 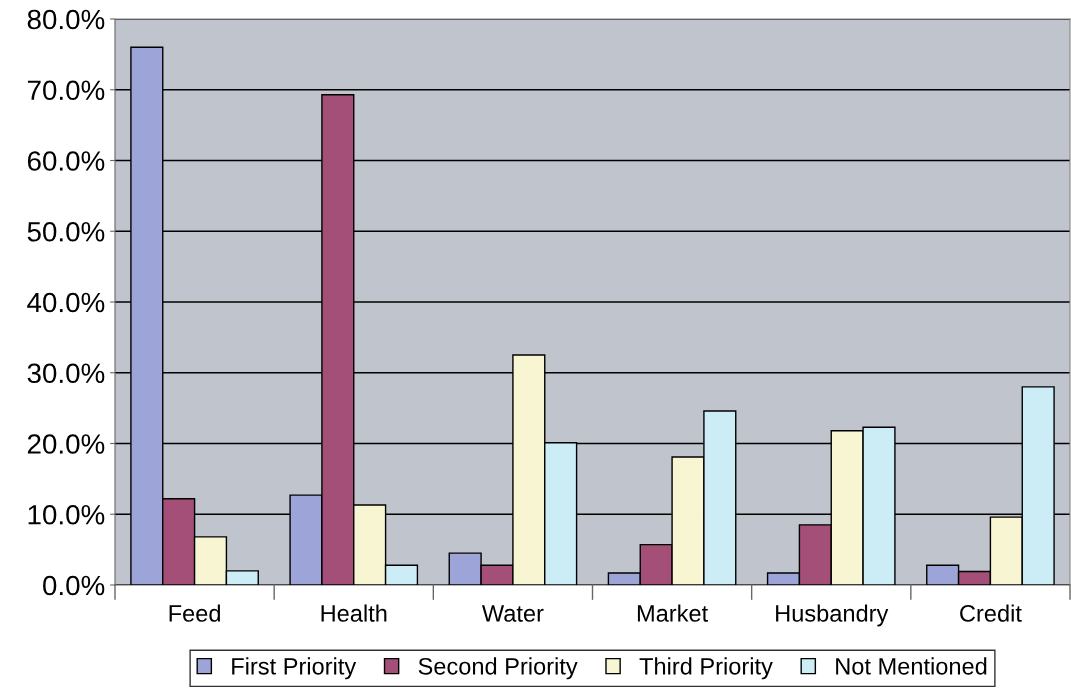 What do you see at coordinates (66, 90) in the screenshot?
I see `y-tick-label: 70.0%` at bounding box center [66, 90].